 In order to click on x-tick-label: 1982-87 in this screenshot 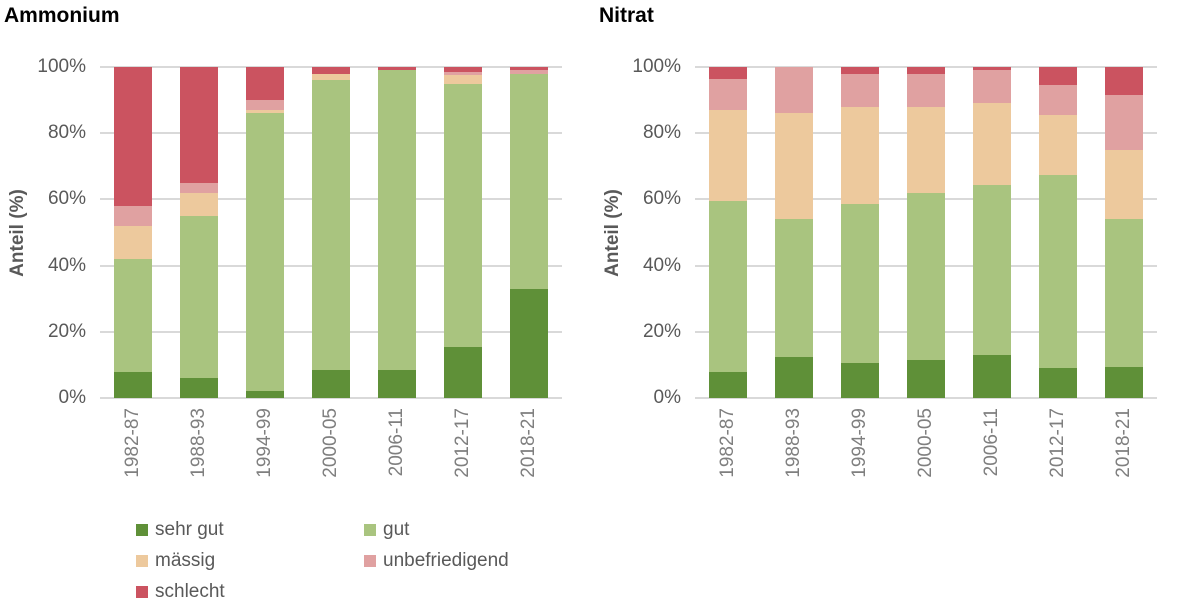, I will do `click(727, 443)`.